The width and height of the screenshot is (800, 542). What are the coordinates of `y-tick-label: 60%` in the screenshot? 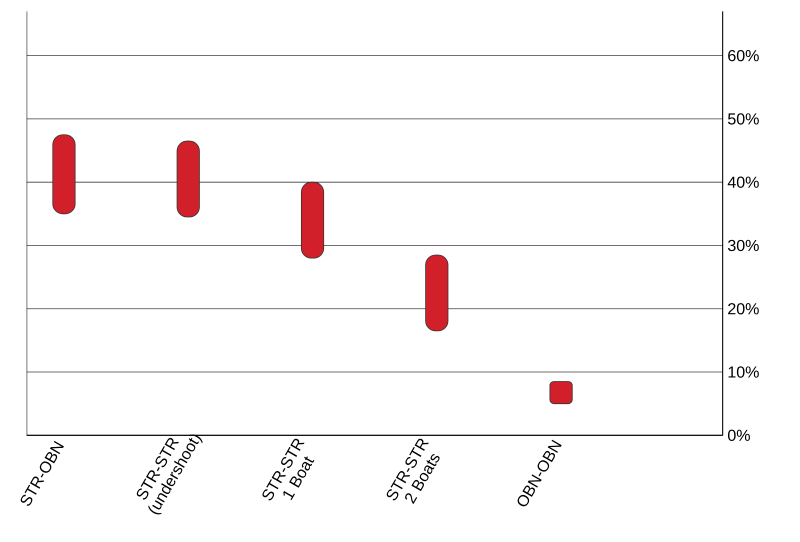 It's located at (743, 56).